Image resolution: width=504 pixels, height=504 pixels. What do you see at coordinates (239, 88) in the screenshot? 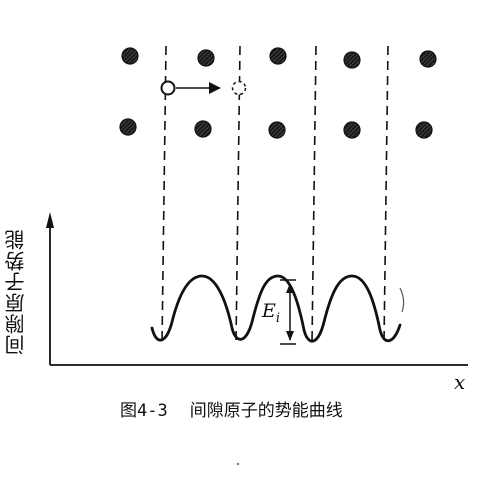
I see `interstitial-target-site` at bounding box center [239, 88].